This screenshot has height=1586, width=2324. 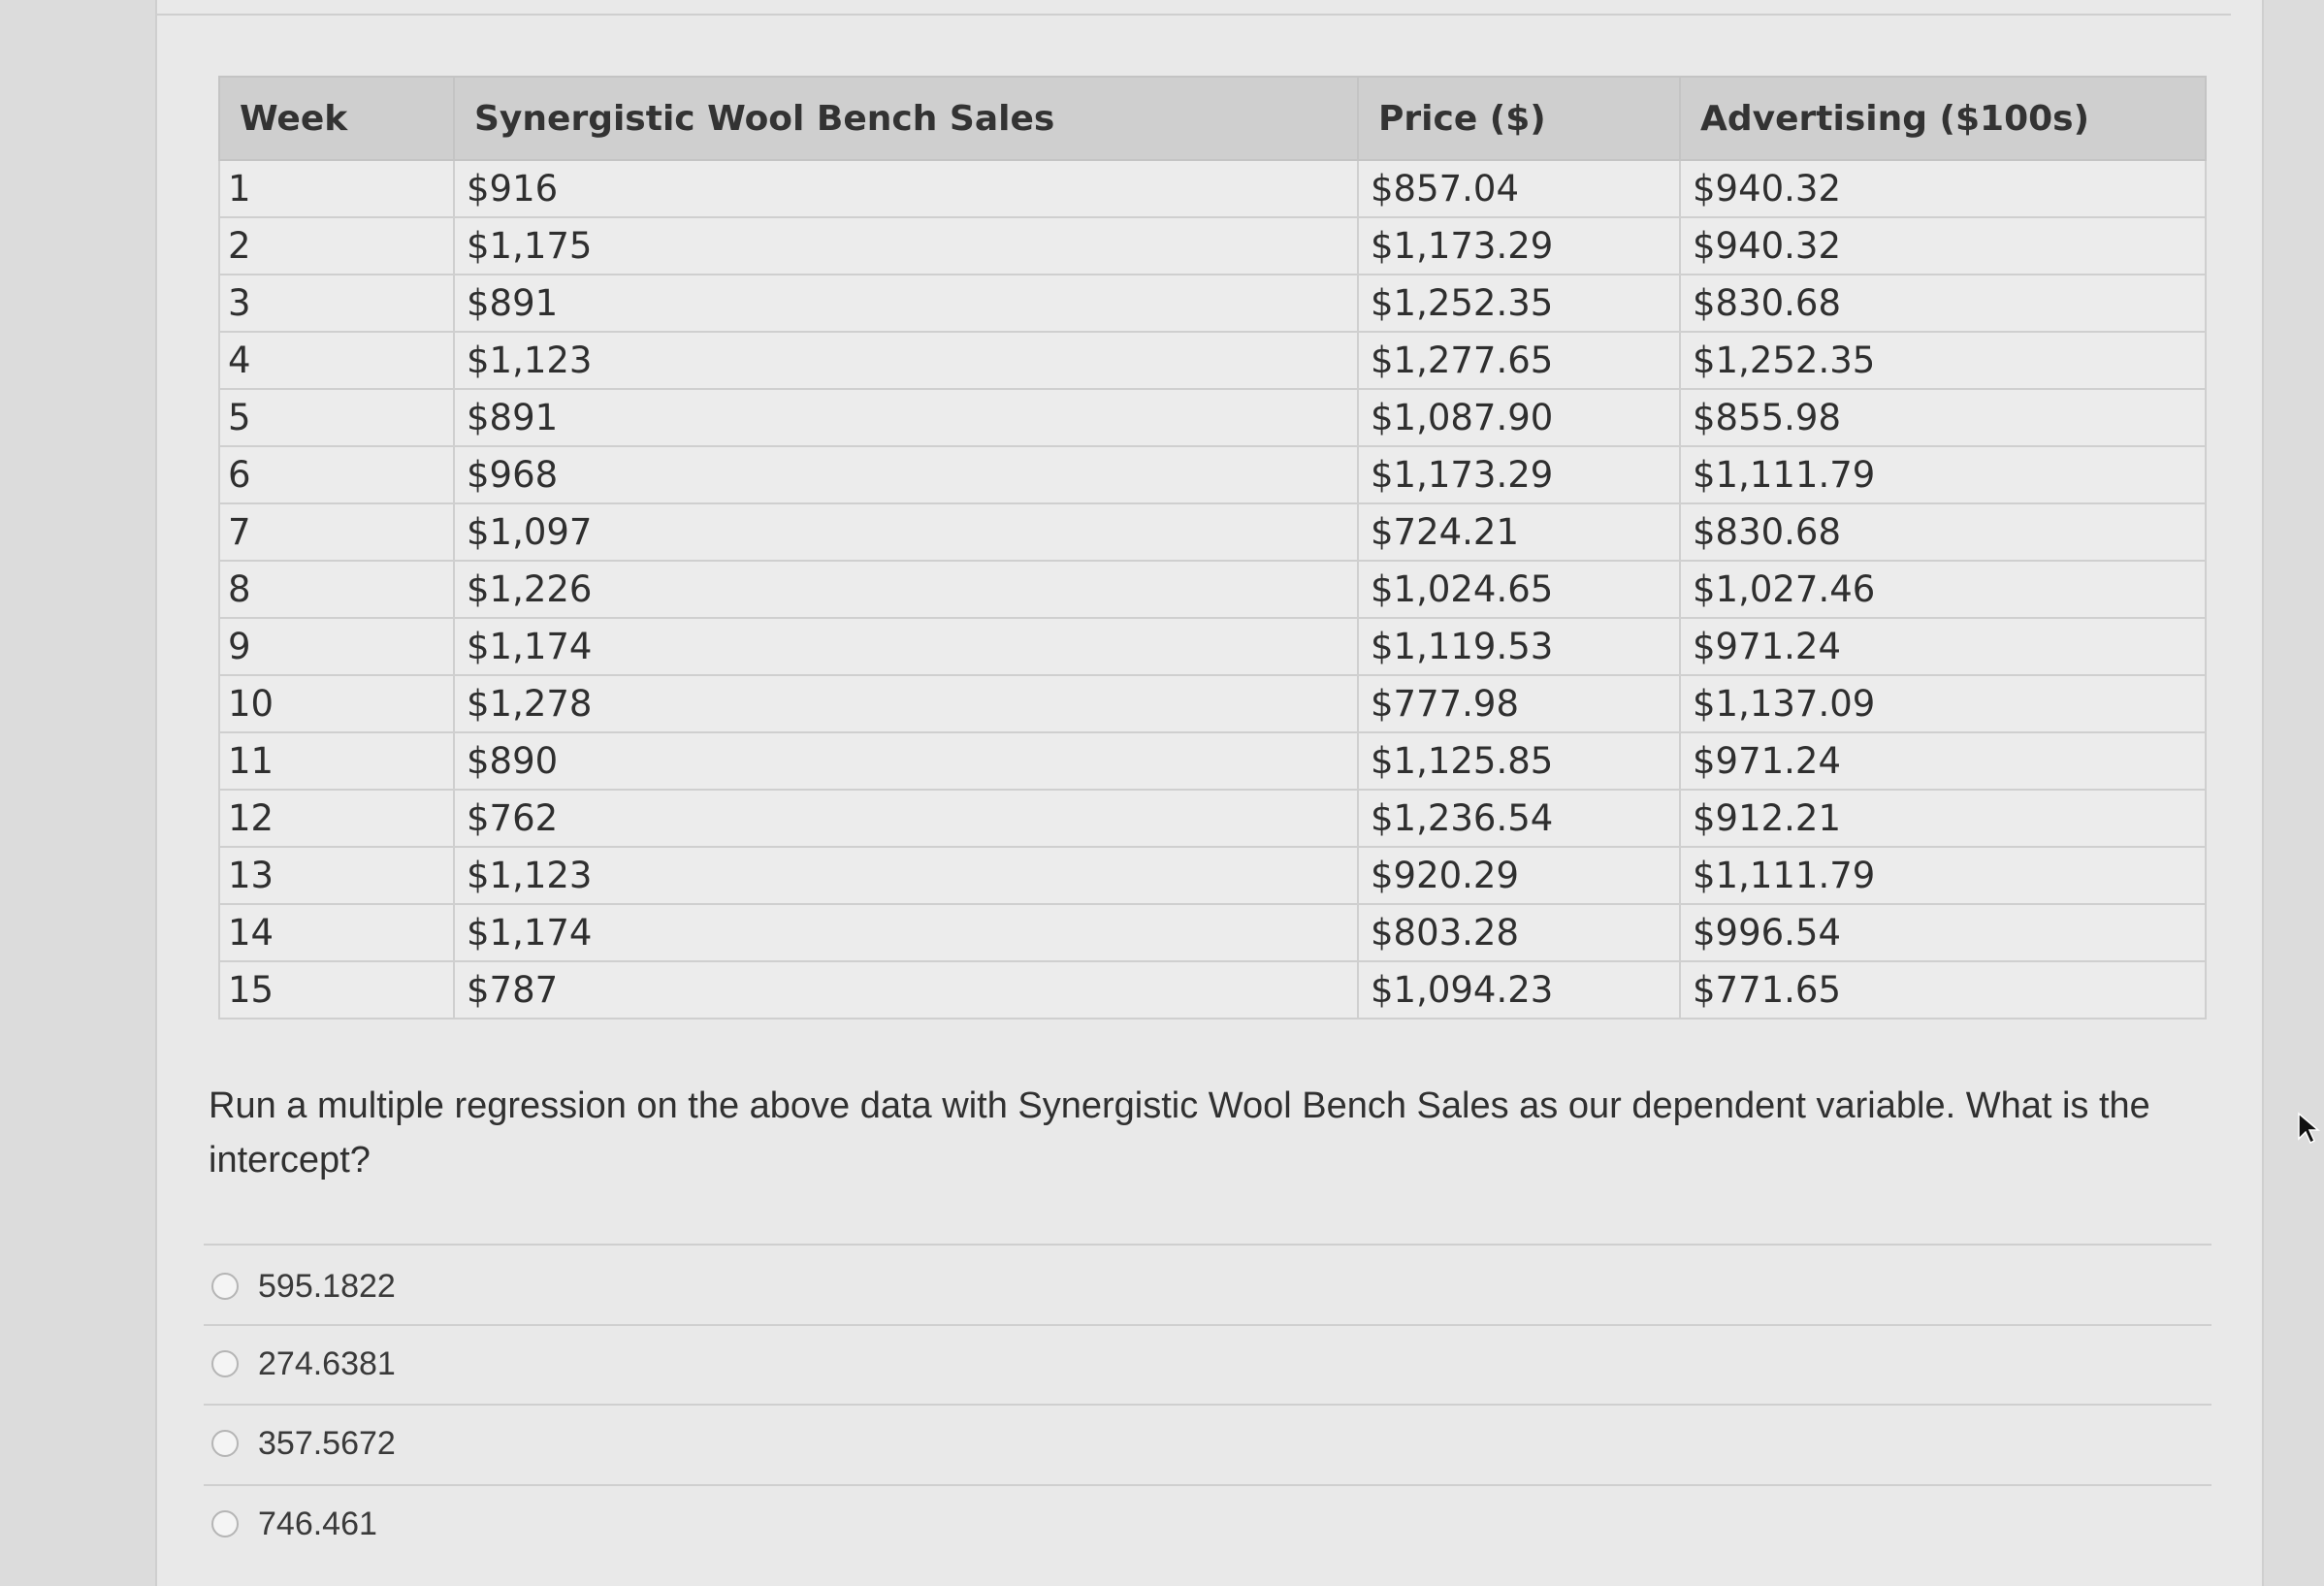 What do you see at coordinates (336, 303) in the screenshot?
I see `week-cell: 3` at bounding box center [336, 303].